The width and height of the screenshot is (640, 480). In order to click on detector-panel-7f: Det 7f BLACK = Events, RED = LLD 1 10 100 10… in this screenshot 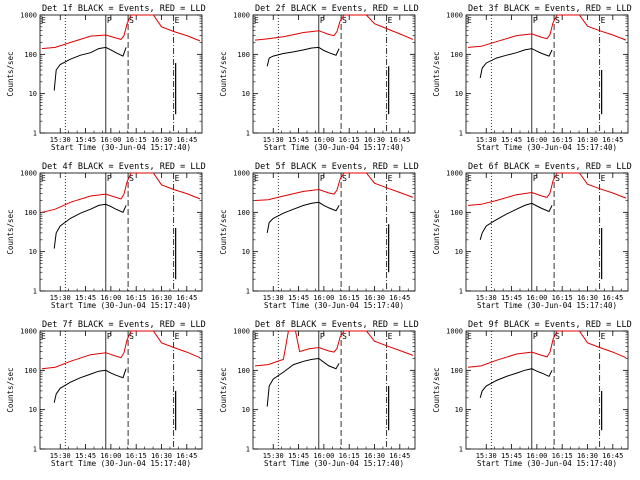, I will do `click(106, 394)`.